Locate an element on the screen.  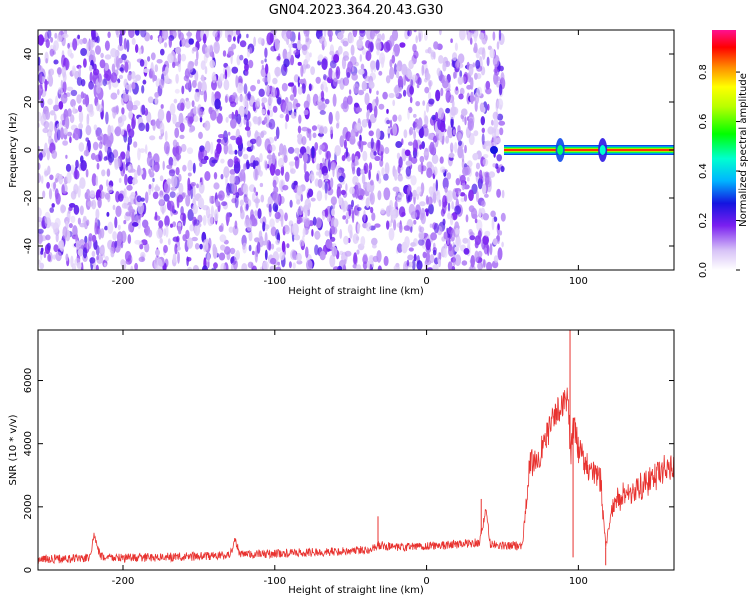
spectrogram-signal-blob-core is located at coordinates (560, 150).